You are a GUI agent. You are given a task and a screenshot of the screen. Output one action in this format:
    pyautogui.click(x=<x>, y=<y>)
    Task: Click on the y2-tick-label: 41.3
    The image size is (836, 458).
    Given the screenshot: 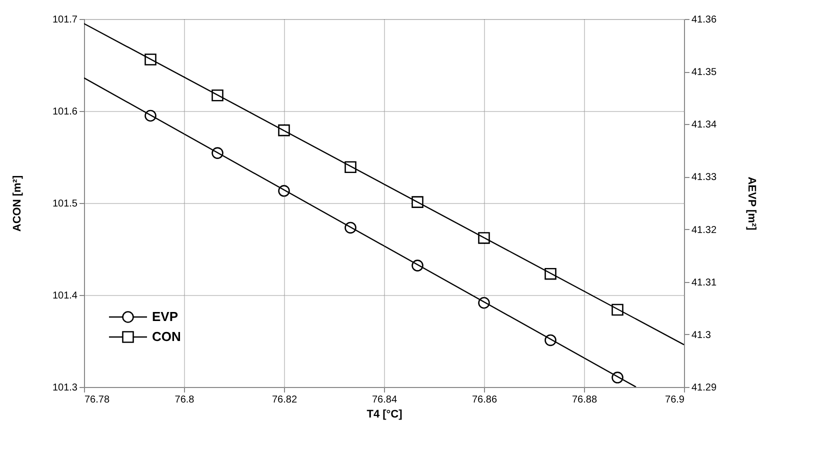 What is the action you would take?
    pyautogui.click(x=702, y=335)
    